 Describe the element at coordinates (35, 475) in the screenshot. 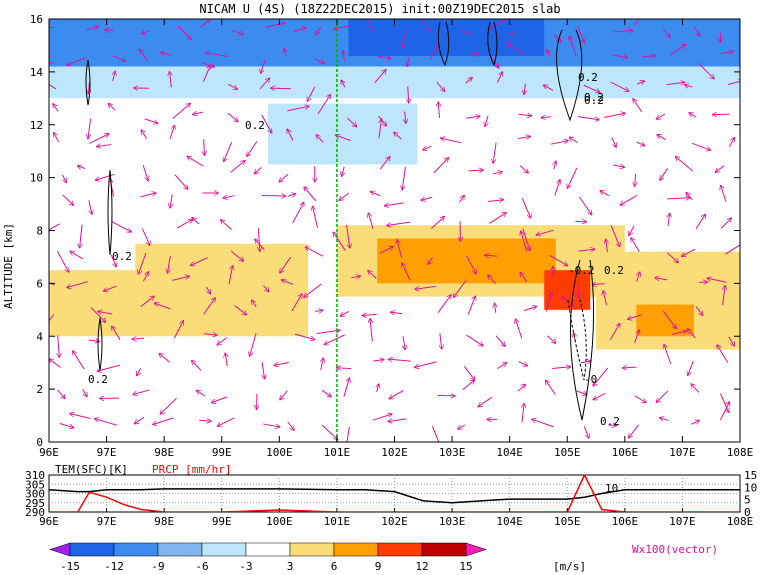

I see `y-tick-label-left: 310` at that location.